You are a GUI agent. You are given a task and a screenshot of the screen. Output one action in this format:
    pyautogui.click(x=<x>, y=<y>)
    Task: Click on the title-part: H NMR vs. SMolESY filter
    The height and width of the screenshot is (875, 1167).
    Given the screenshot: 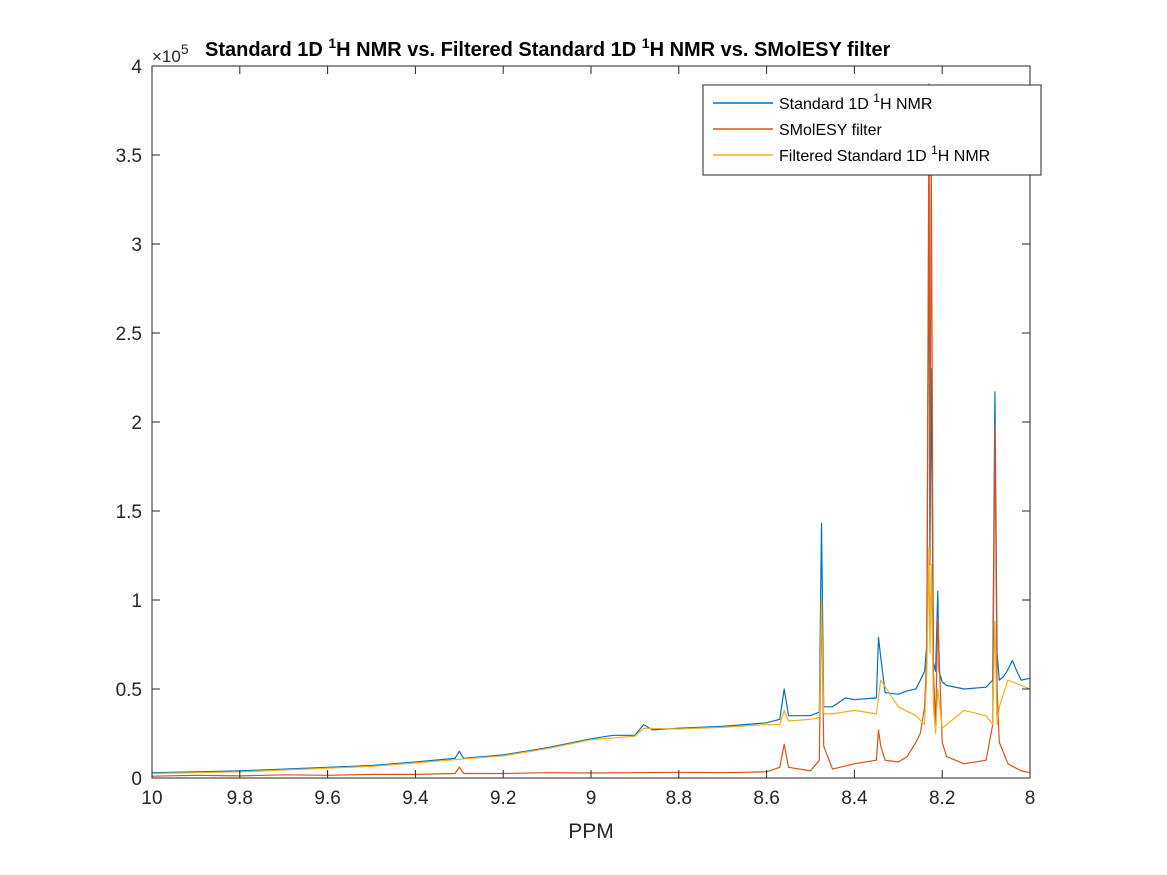 What is the action you would take?
    pyautogui.click(x=770, y=50)
    